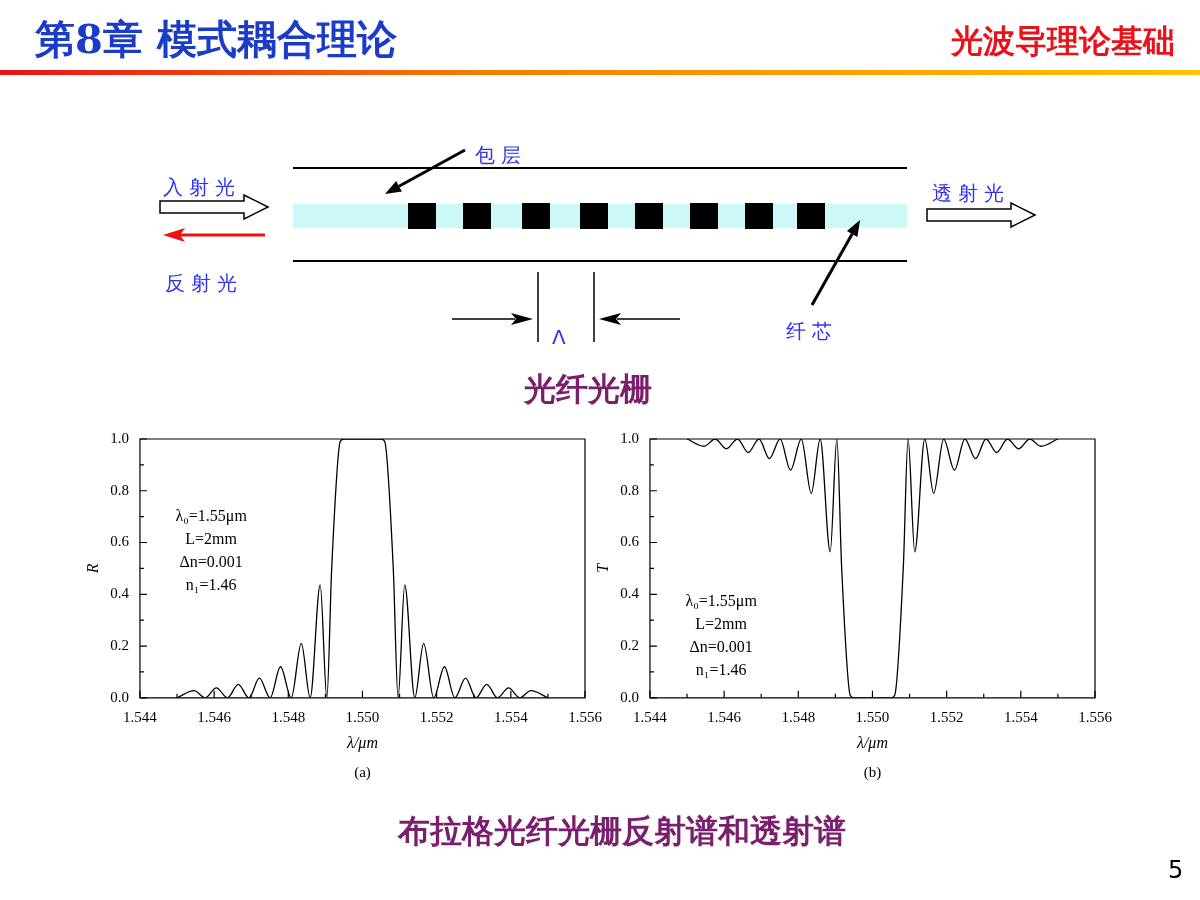 This screenshot has width=1200, height=900. What do you see at coordinates (812, 331) in the screenshot?
I see `text: 纤芯` at bounding box center [812, 331].